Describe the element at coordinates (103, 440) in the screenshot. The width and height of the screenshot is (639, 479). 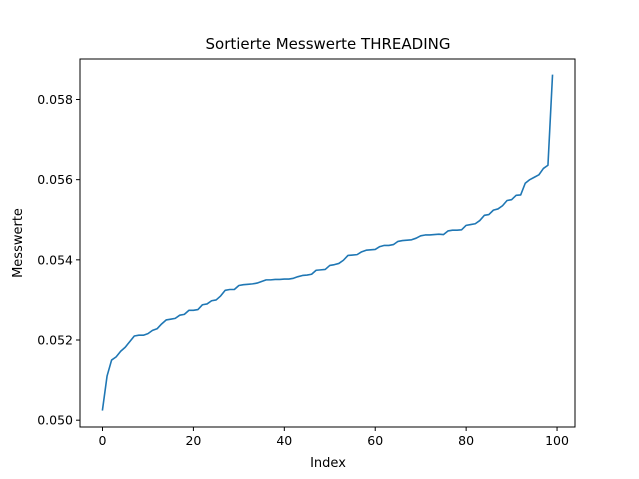
I see `x-tick-label: 0` at that location.